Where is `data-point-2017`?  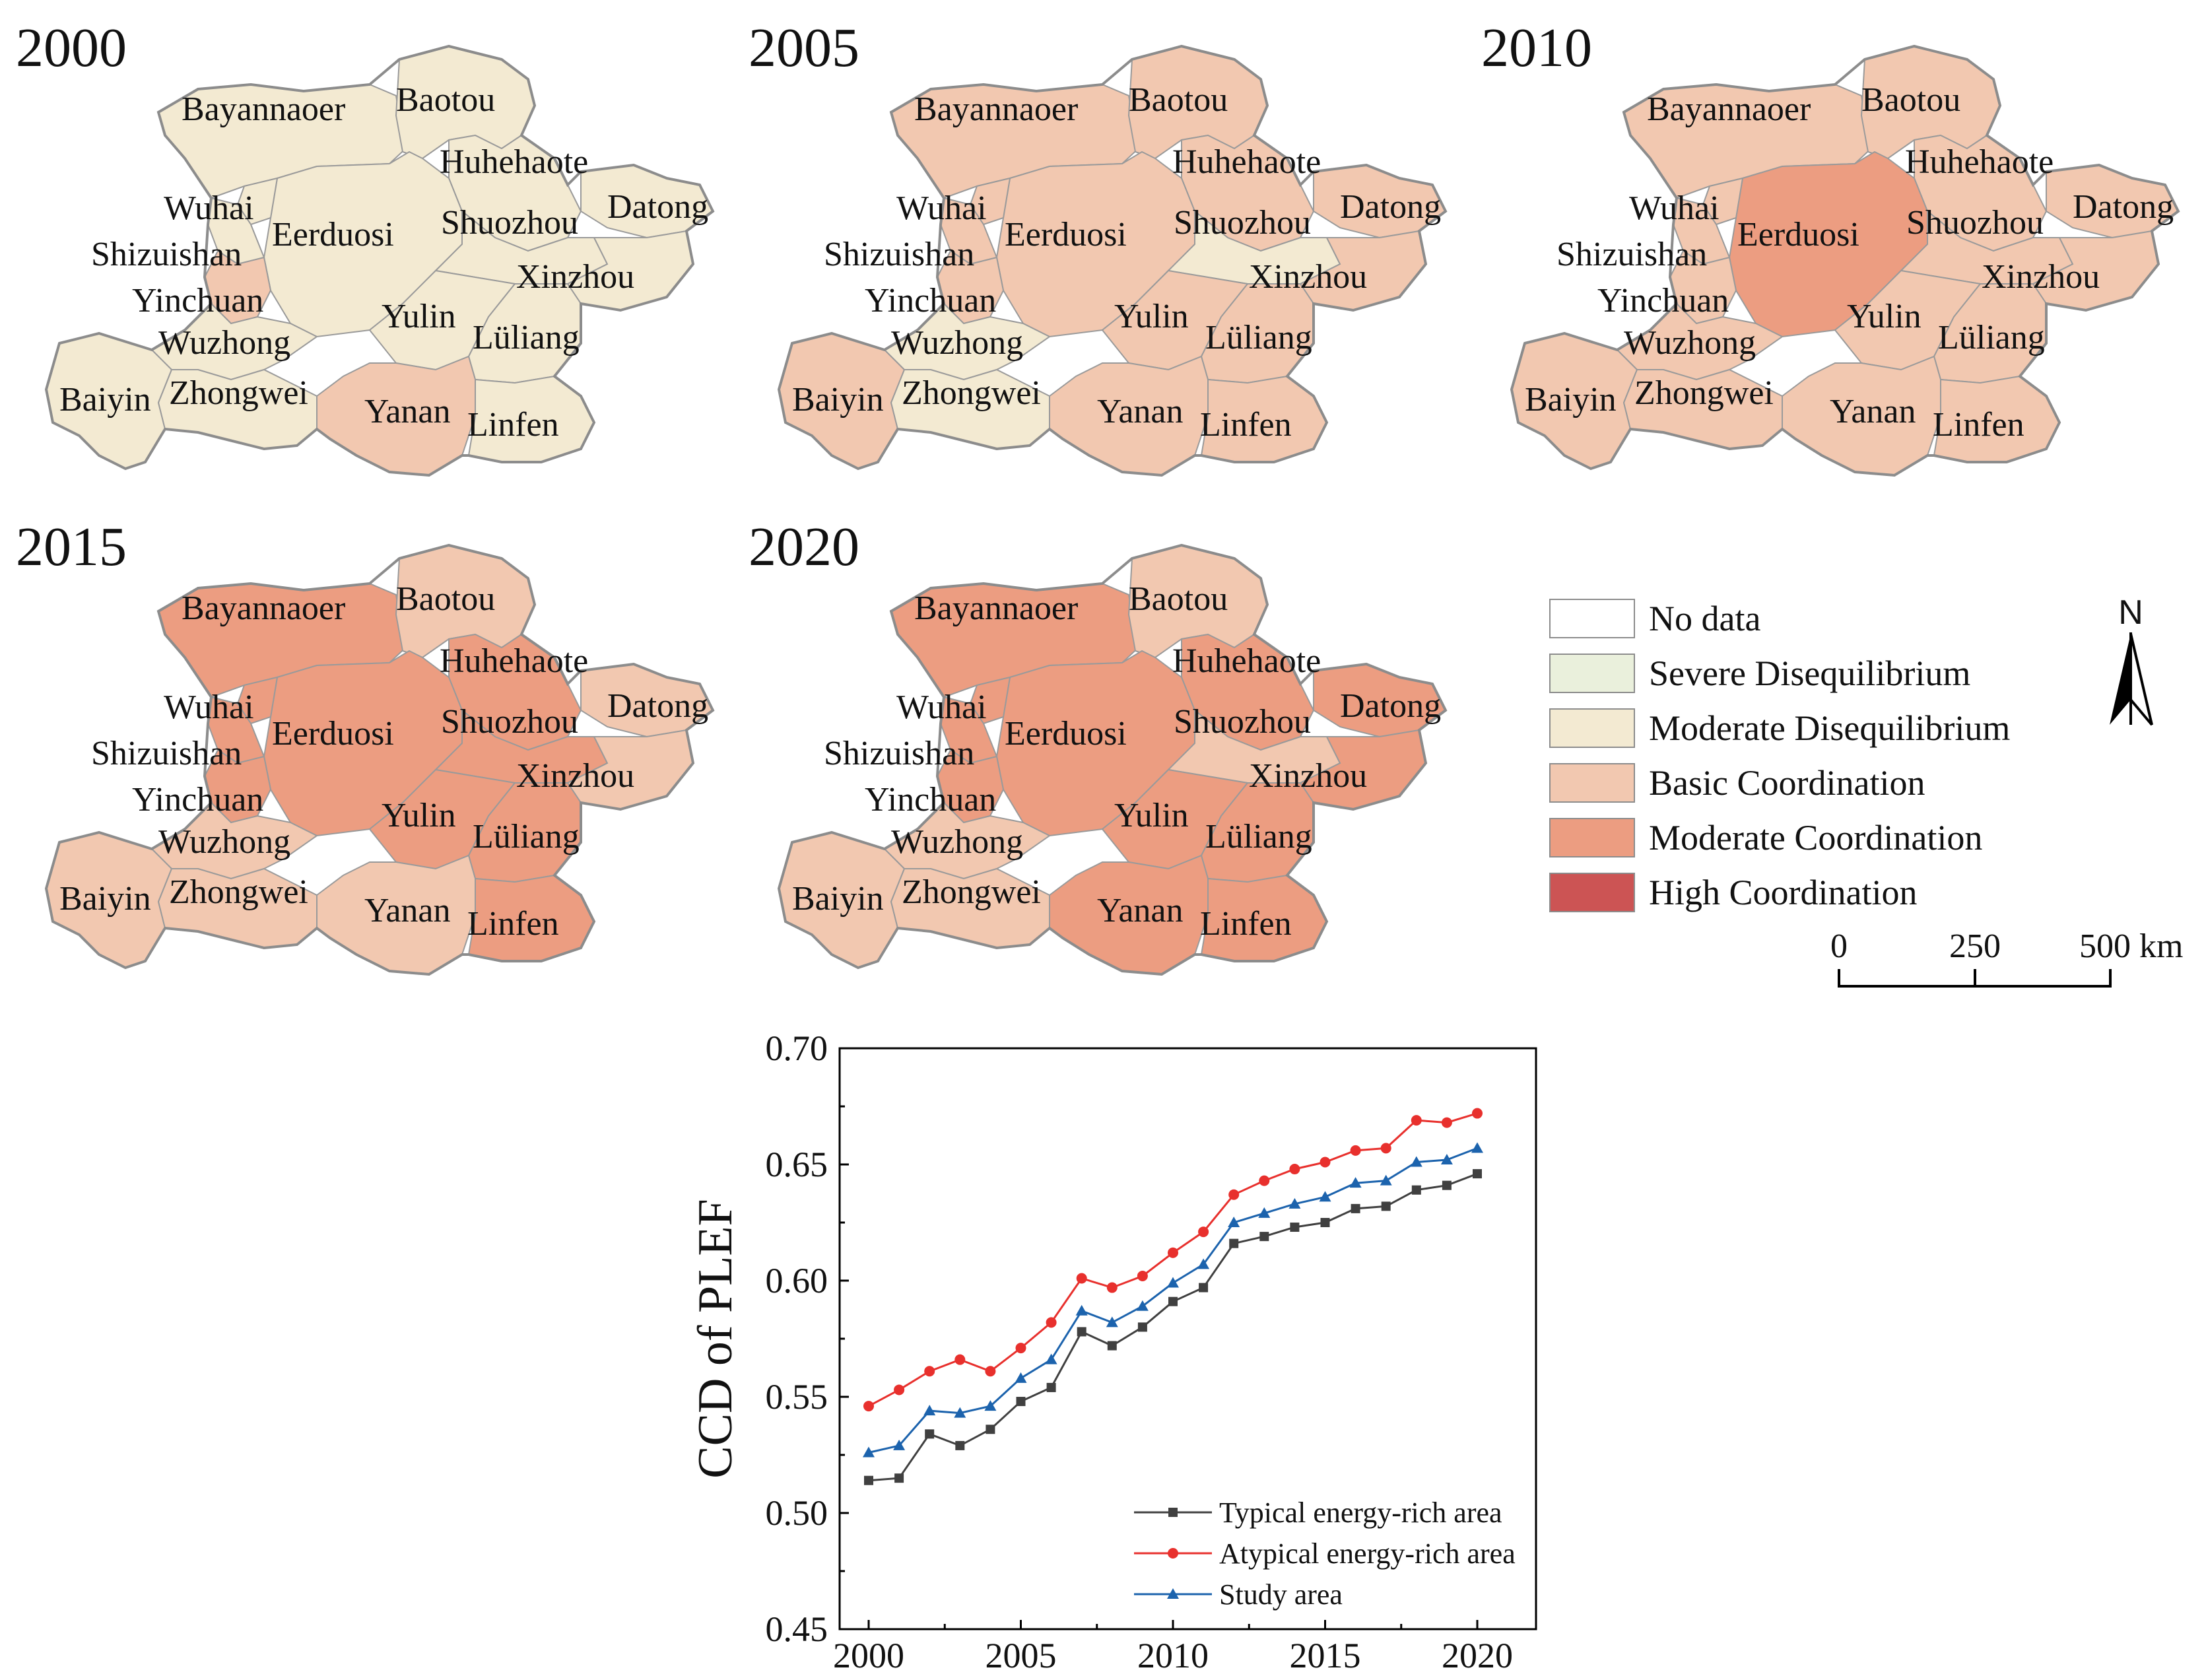
data-point-2017 is located at coordinates (1385, 1148).